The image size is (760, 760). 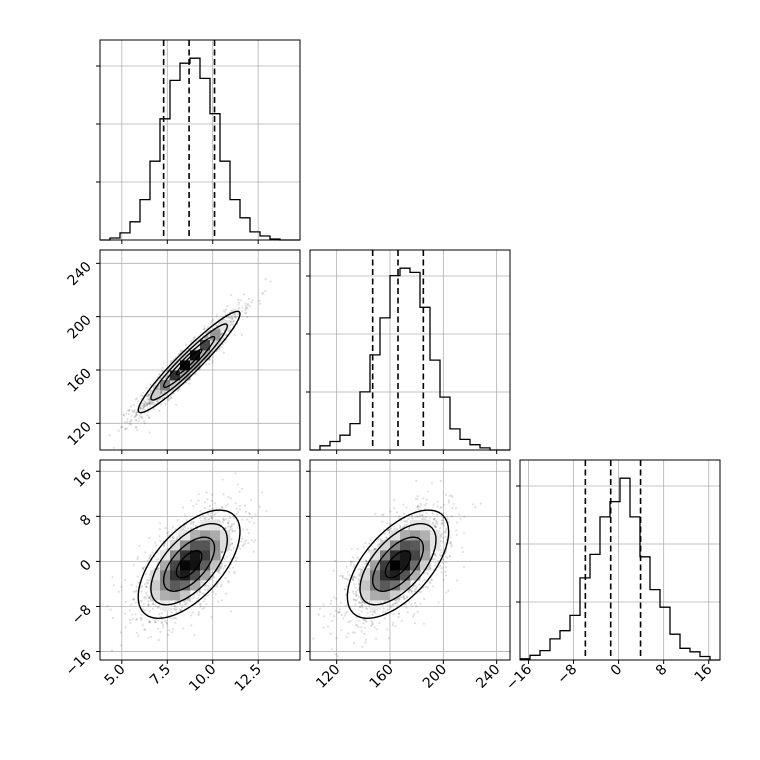 I want to click on panel-frame, so click(x=200, y=140).